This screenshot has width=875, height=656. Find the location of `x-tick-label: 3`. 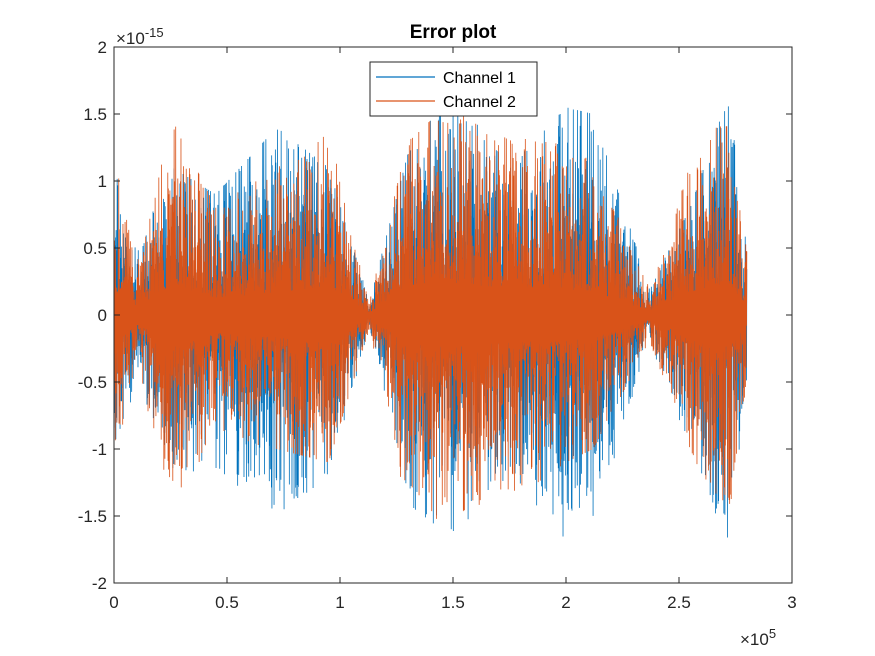

x-tick-label: 3 is located at coordinates (791, 602).